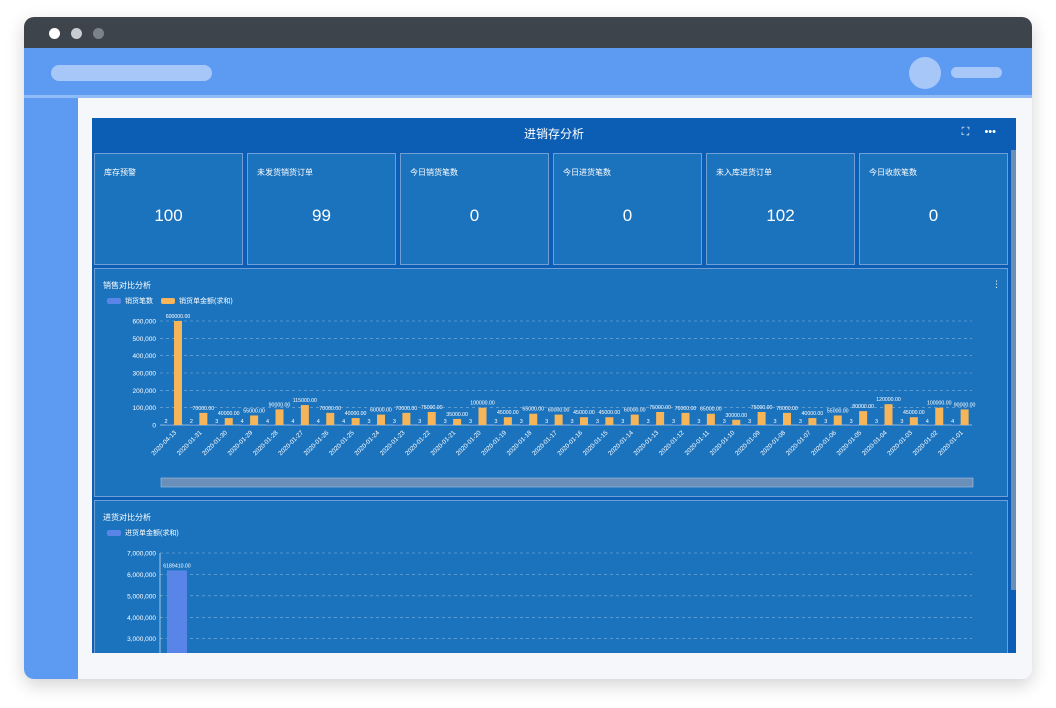  I want to click on data-label-amount: 30000.00, so click(736, 416).